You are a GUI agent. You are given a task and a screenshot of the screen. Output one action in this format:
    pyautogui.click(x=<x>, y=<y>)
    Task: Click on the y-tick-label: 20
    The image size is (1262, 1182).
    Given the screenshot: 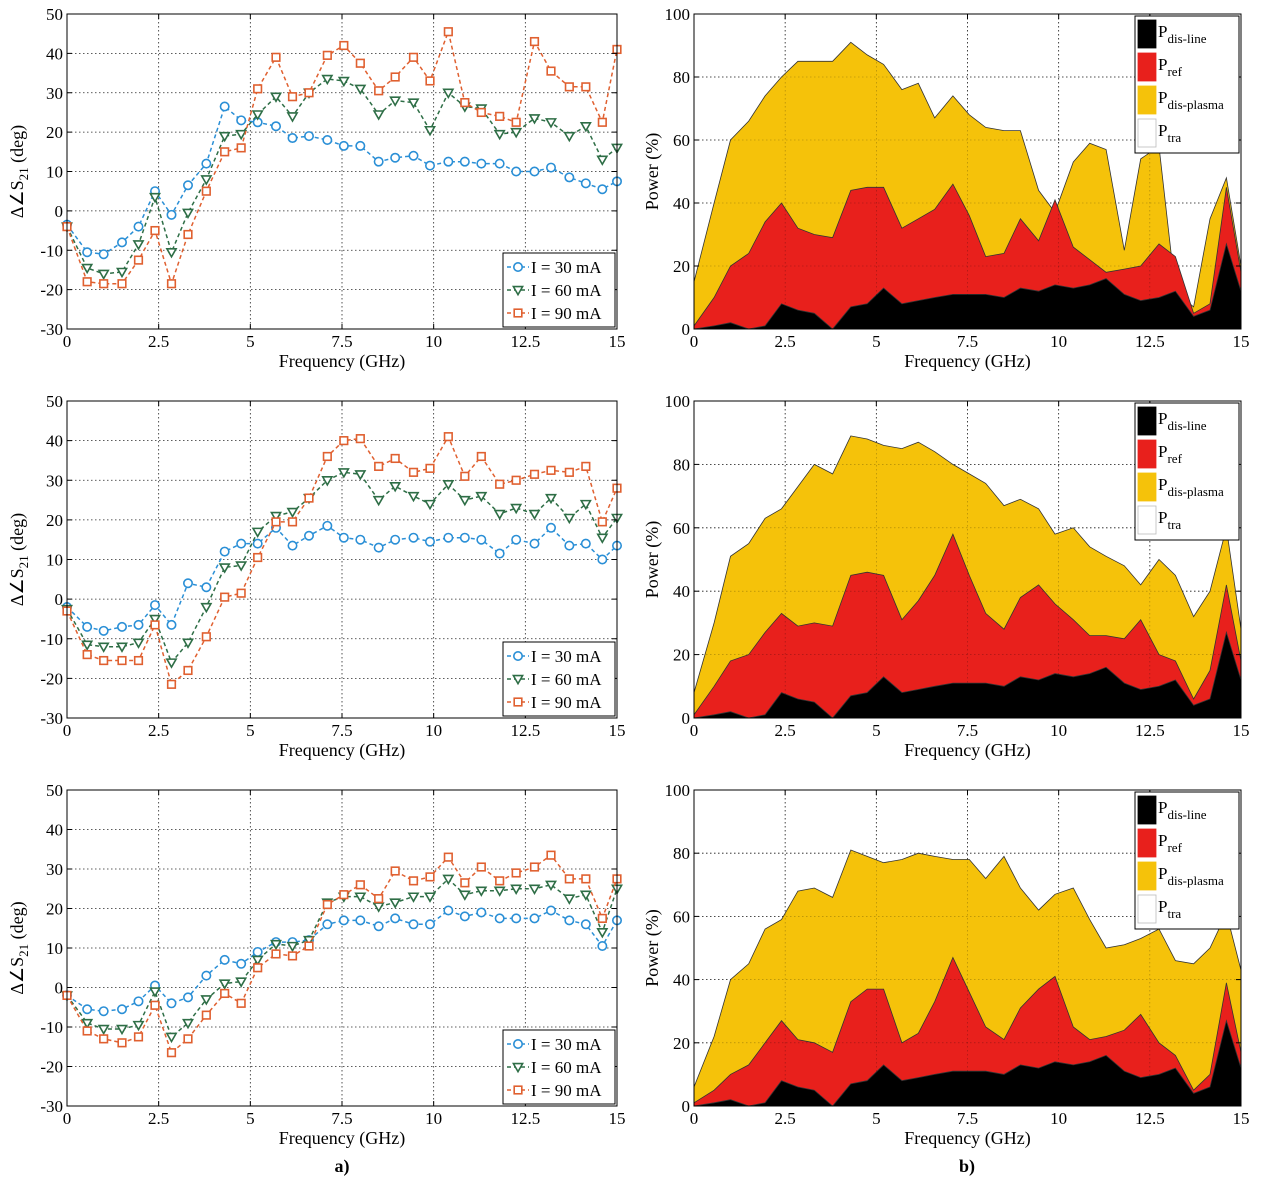 What is the action you would take?
    pyautogui.click(x=54, y=909)
    